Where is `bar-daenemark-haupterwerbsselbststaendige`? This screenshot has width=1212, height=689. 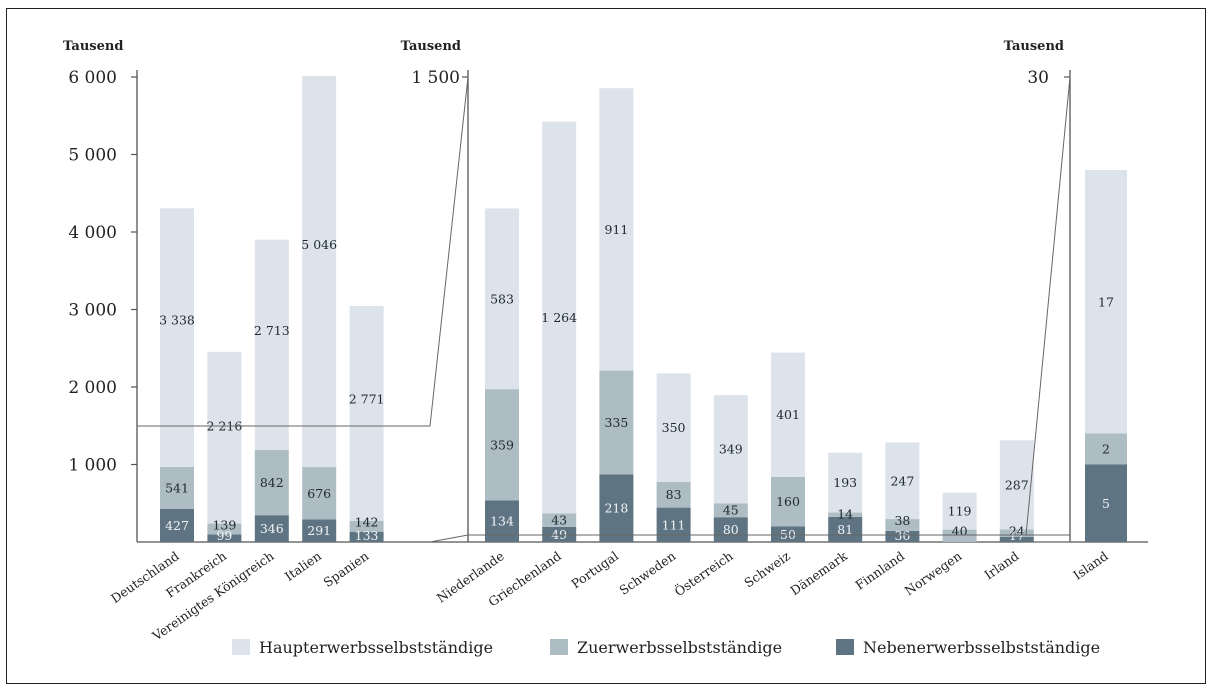 bar-daenemark-haupterwerbsselbststaendige is located at coordinates (845, 482).